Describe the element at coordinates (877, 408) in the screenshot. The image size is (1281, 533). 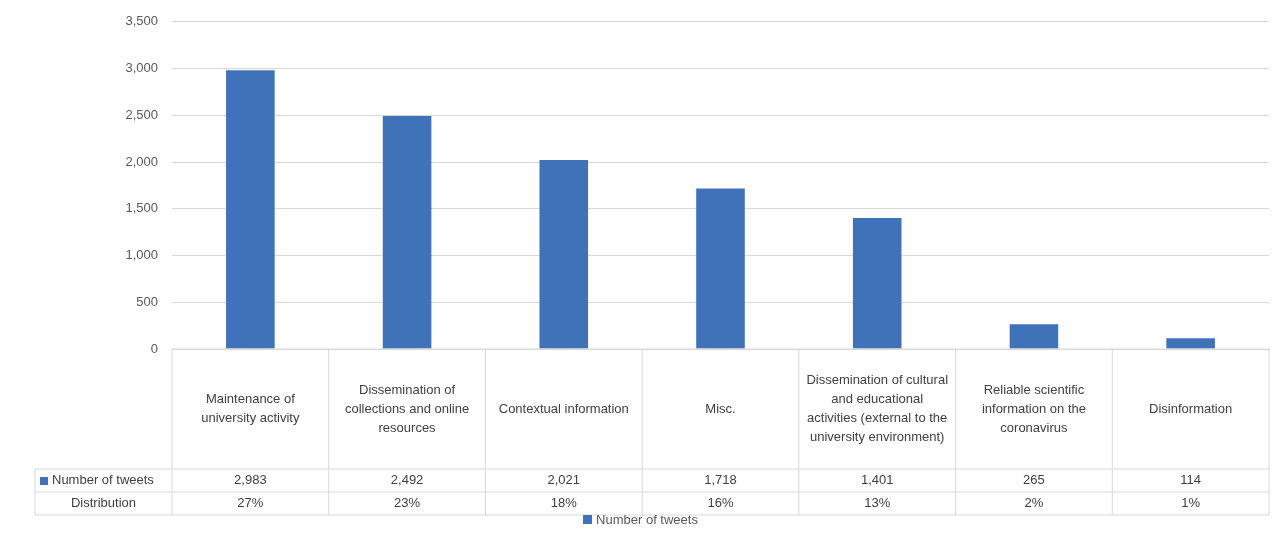
I see `x-tick-label: Dissemination of cultural and educational activities (external to the university environment)` at that location.